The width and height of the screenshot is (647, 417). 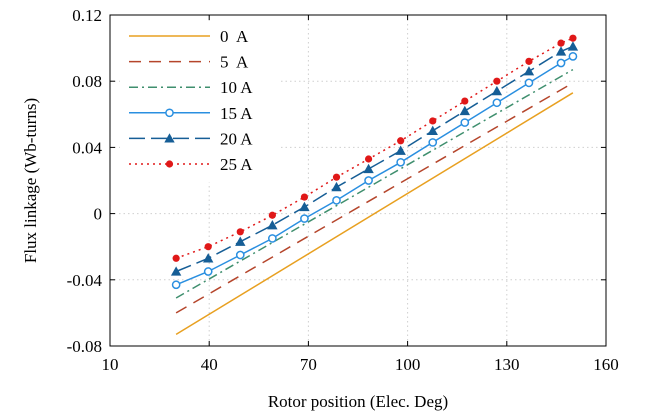 What do you see at coordinates (110, 364) in the screenshot?
I see `x-tick-label: 10` at bounding box center [110, 364].